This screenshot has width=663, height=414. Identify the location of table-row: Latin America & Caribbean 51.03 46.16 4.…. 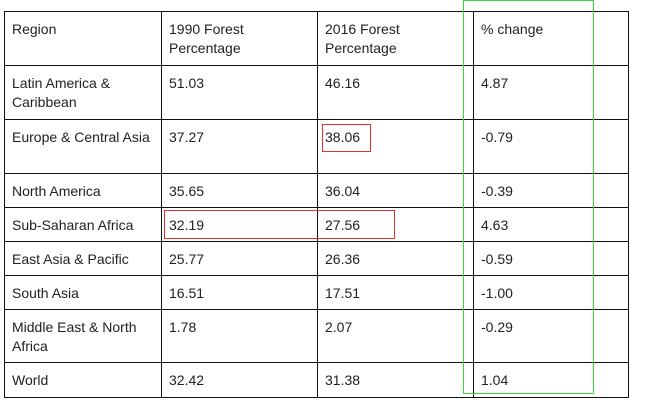
(316, 92).